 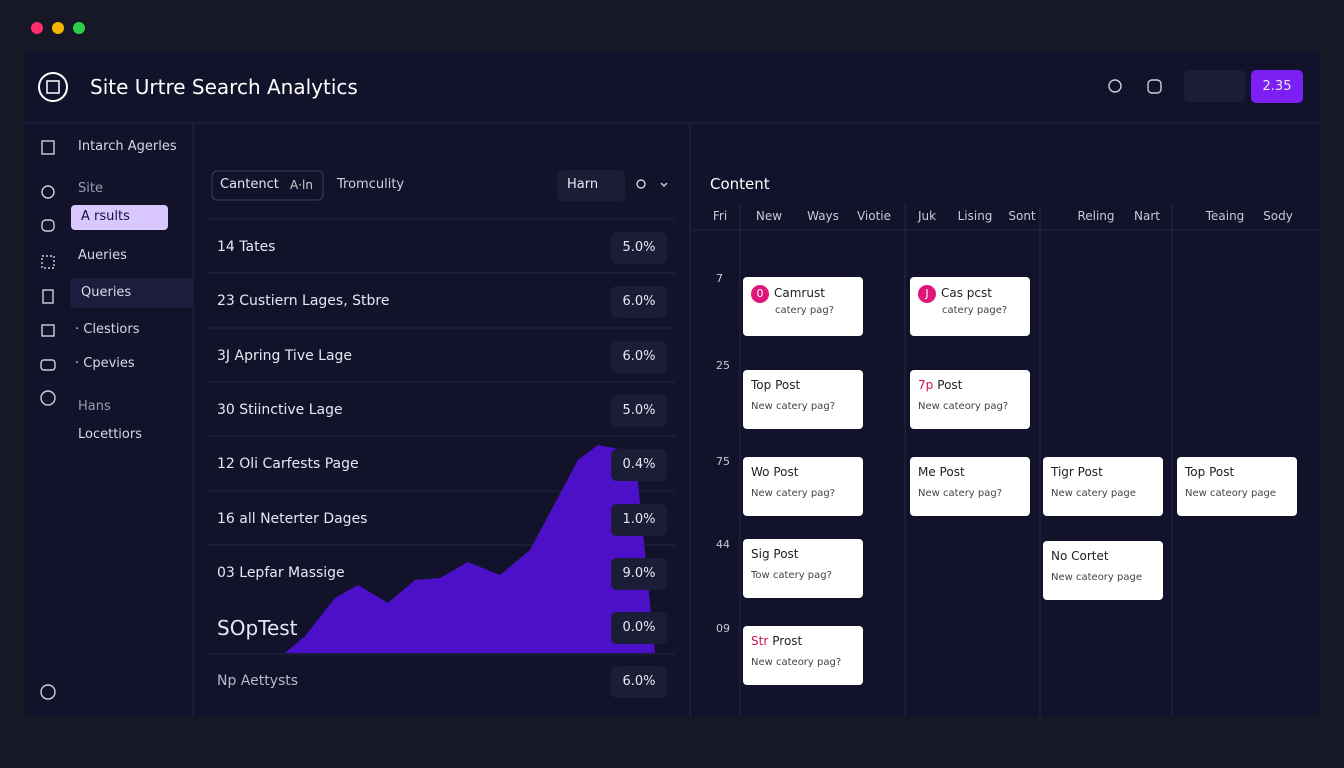 What do you see at coordinates (1103, 486) in the screenshot?
I see `calendar-card: Tigr Post New catery page` at bounding box center [1103, 486].